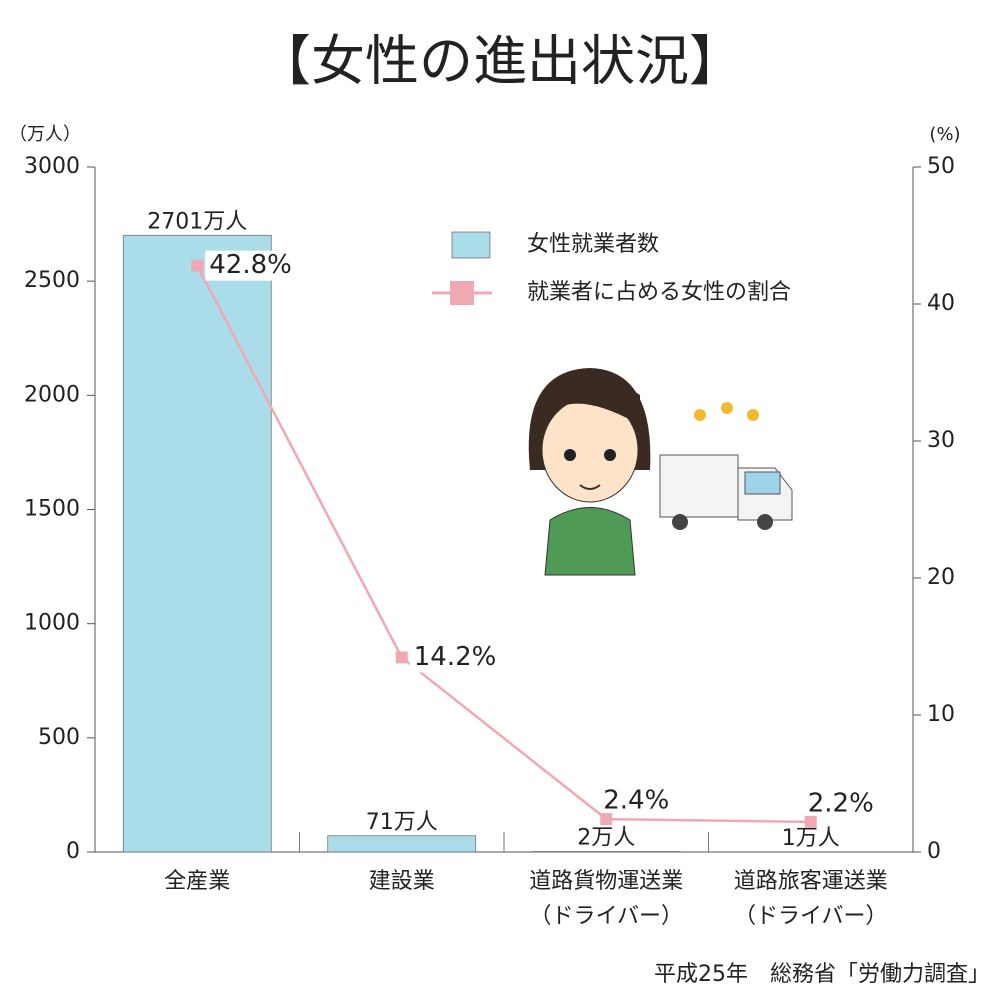  What do you see at coordinates (944, 134) in the screenshot?
I see `y2-axis-label: (%)` at bounding box center [944, 134].